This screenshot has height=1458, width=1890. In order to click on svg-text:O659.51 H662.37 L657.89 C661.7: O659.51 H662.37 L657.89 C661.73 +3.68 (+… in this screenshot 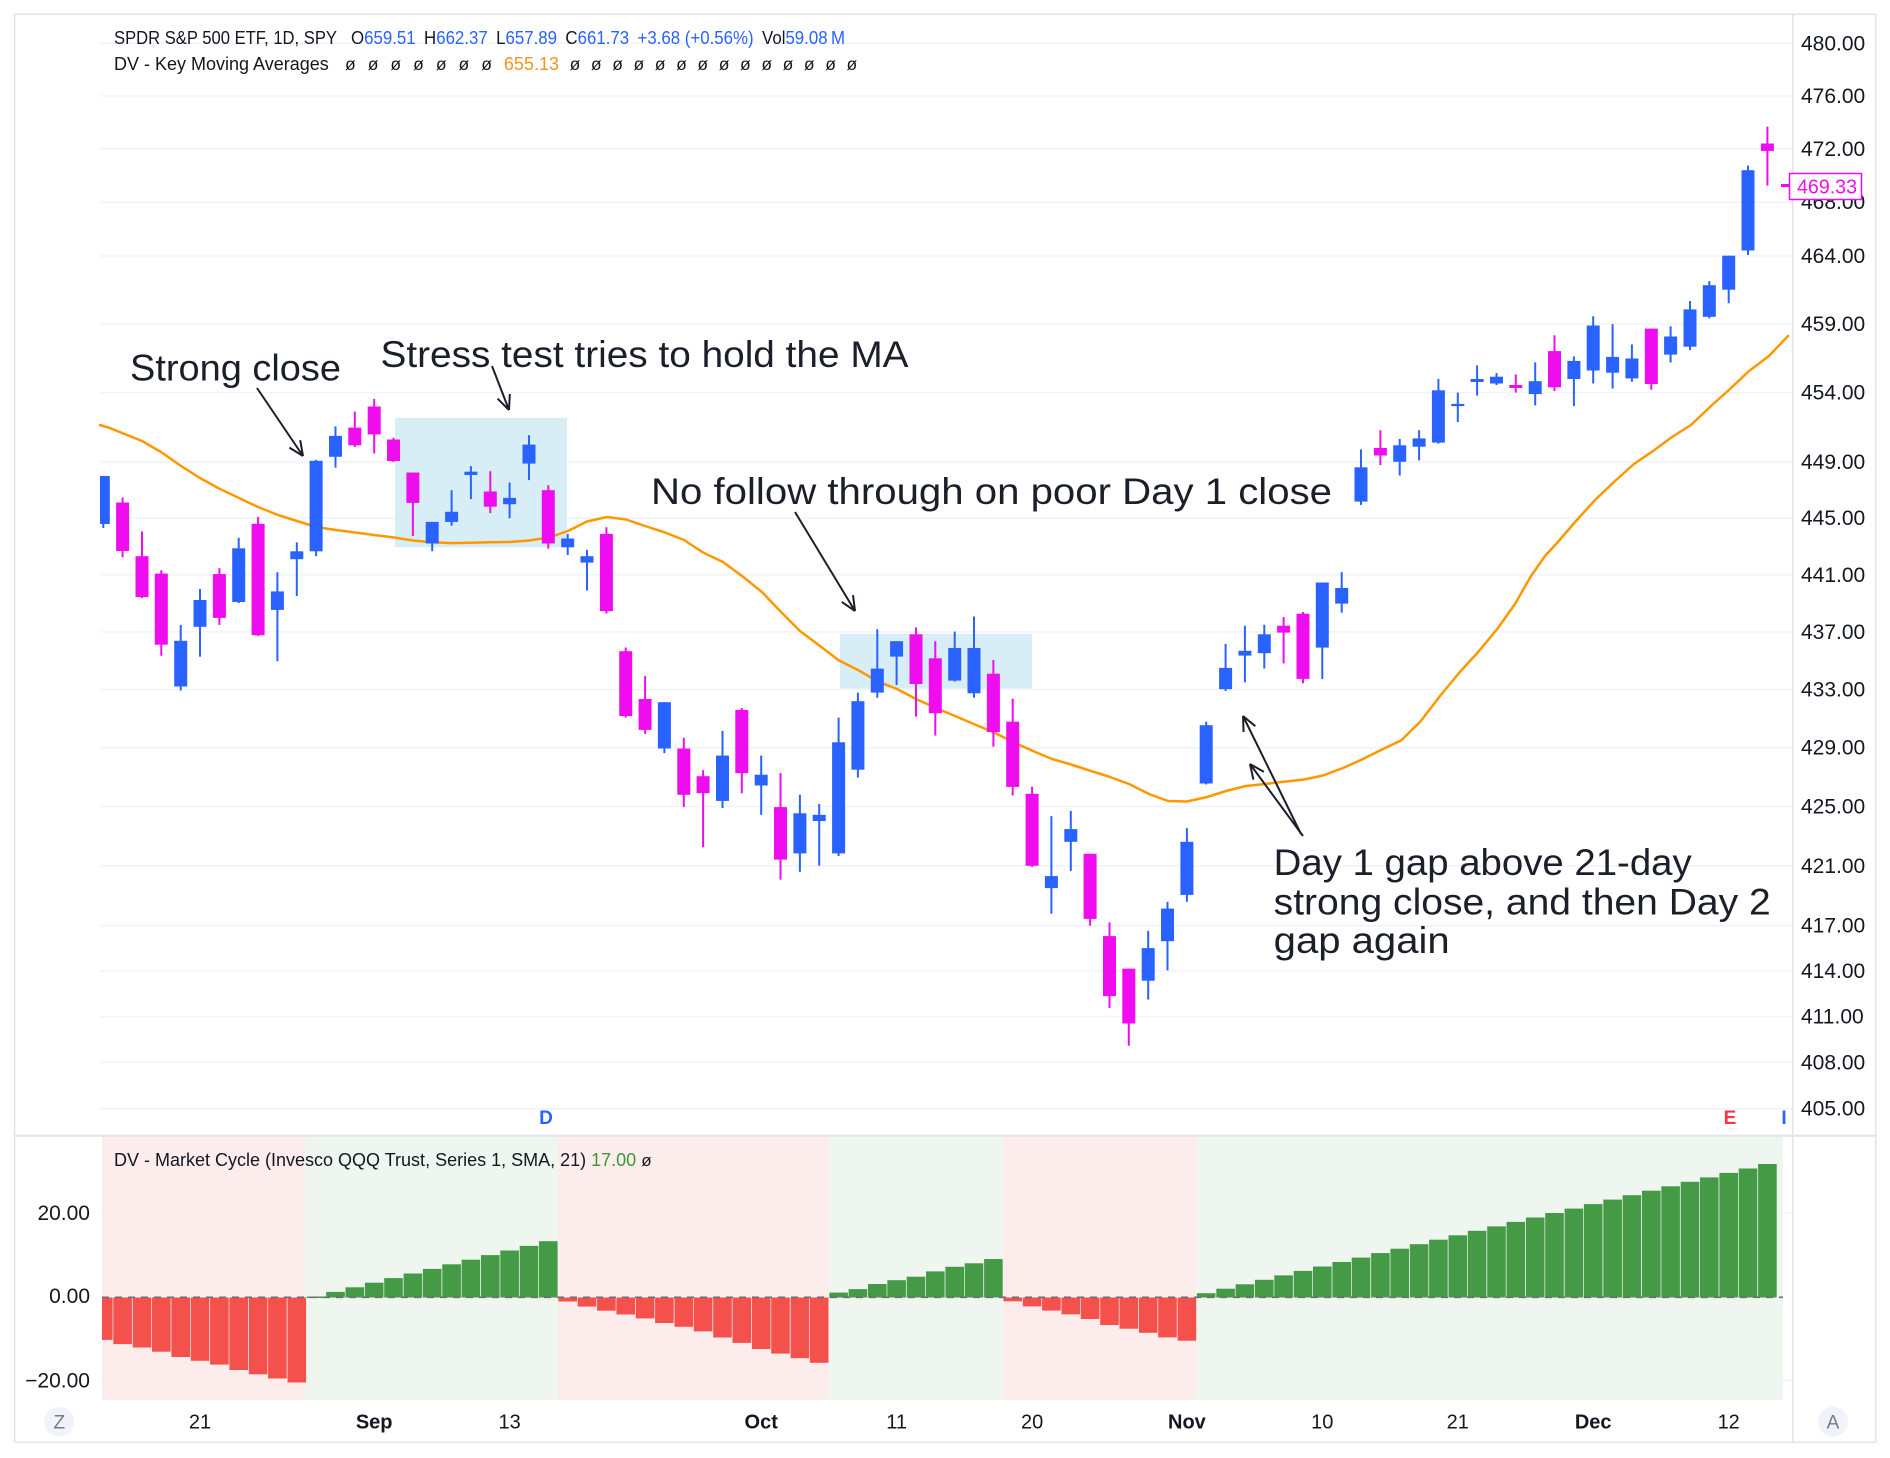, I will do `click(598, 38)`.